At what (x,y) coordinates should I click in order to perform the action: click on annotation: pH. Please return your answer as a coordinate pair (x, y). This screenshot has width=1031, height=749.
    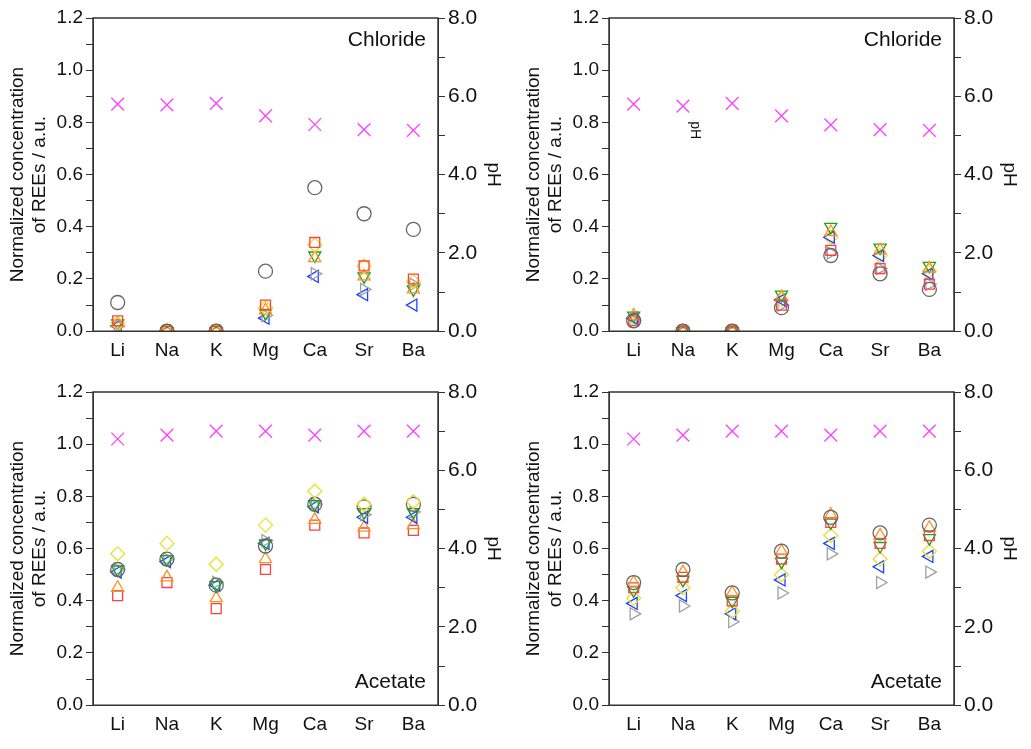
    Looking at the image, I should click on (696, 130).